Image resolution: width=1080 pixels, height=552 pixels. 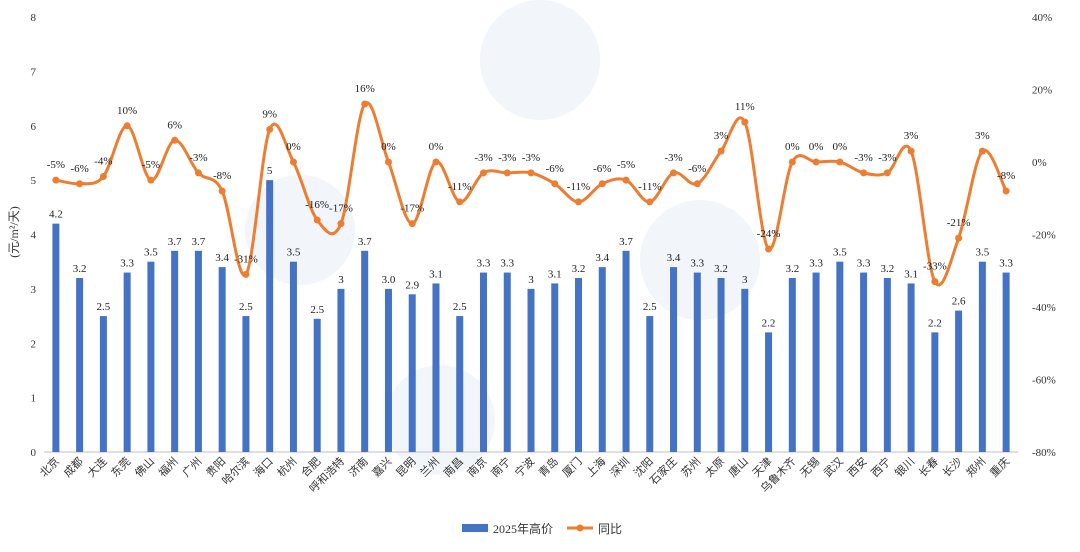 What do you see at coordinates (1042, 18) in the screenshot?
I see `right-tick-label: 40%` at bounding box center [1042, 18].